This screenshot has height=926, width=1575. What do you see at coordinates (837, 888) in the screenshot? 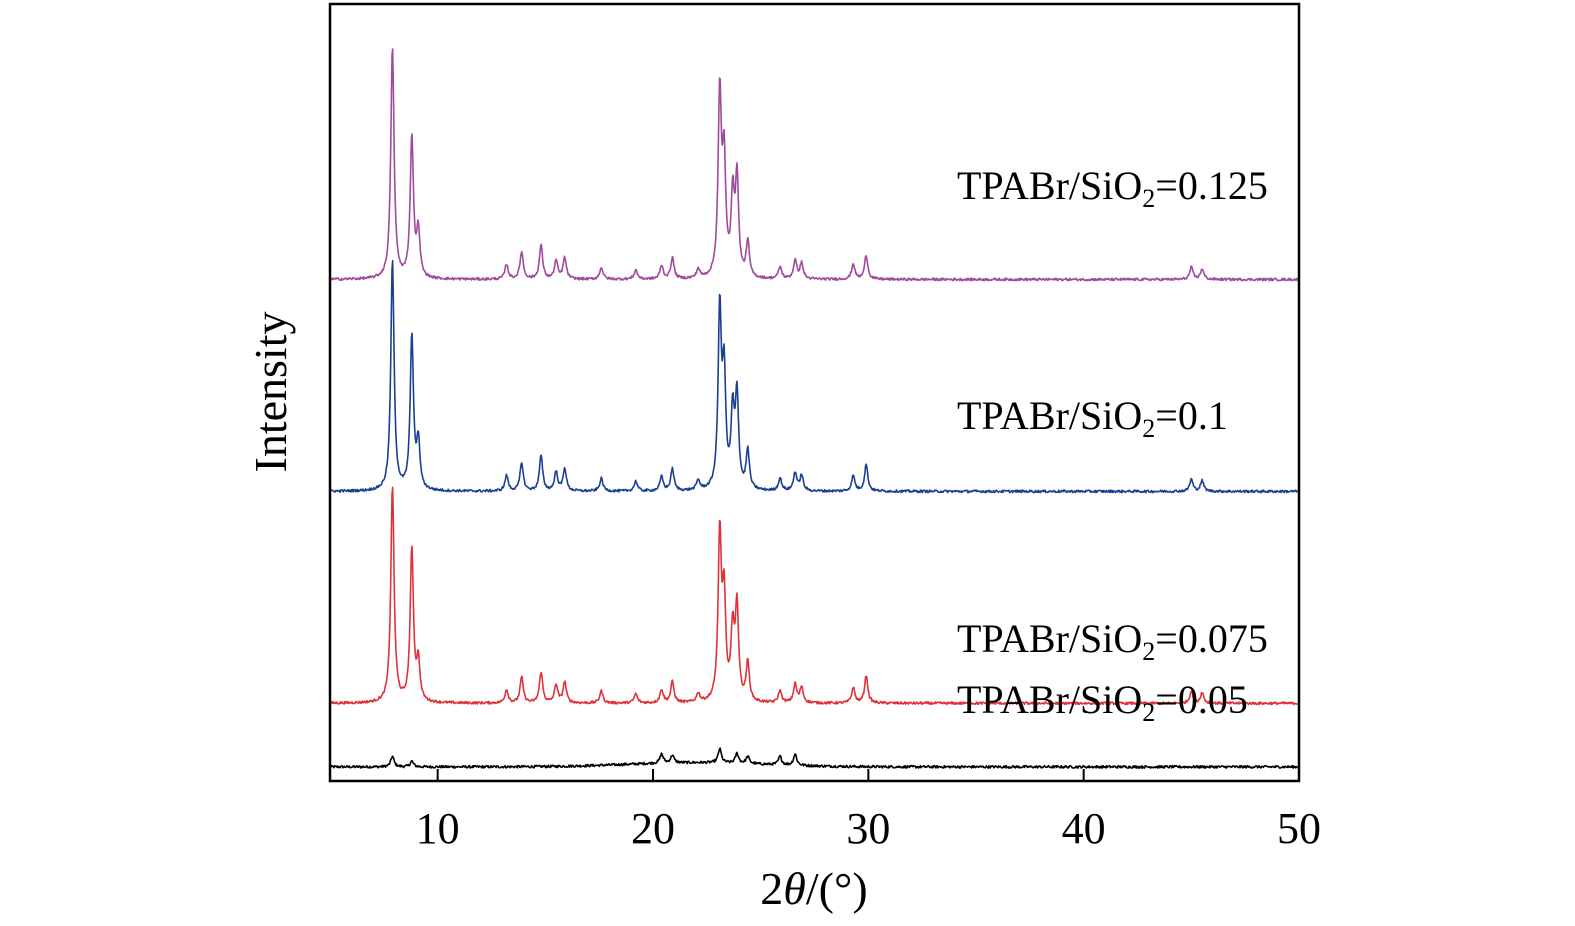
I see `x-axis-title-suffix: /(°)` at bounding box center [837, 888].